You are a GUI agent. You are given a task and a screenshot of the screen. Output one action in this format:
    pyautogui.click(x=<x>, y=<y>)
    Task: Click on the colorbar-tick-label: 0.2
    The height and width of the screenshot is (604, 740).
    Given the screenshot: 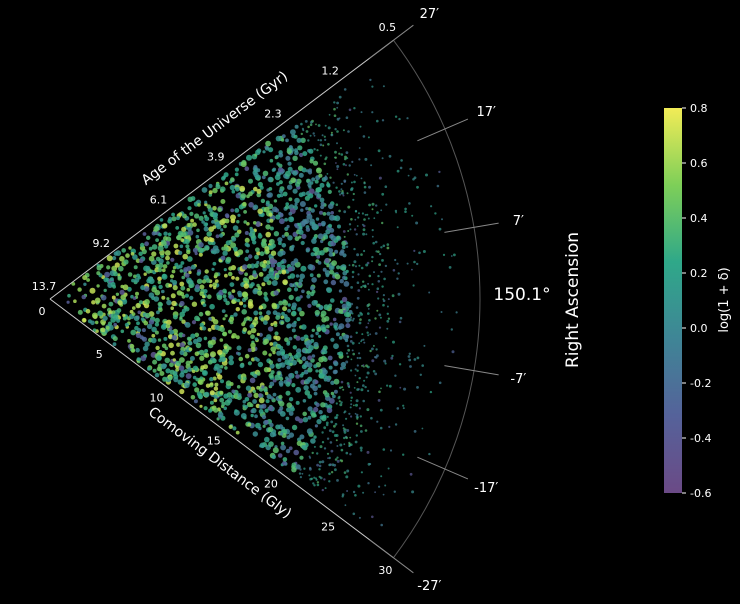 What is the action you would take?
    pyautogui.click(x=699, y=273)
    